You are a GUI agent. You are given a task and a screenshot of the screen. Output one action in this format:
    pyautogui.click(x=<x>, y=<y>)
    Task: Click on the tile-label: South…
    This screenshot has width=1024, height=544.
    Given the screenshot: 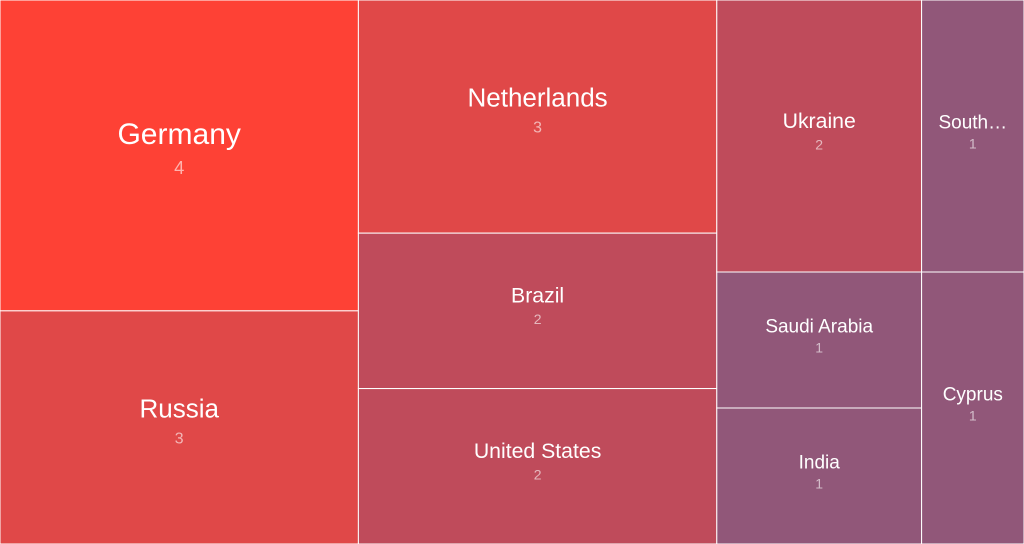 What is the action you would take?
    pyautogui.click(x=972, y=123)
    